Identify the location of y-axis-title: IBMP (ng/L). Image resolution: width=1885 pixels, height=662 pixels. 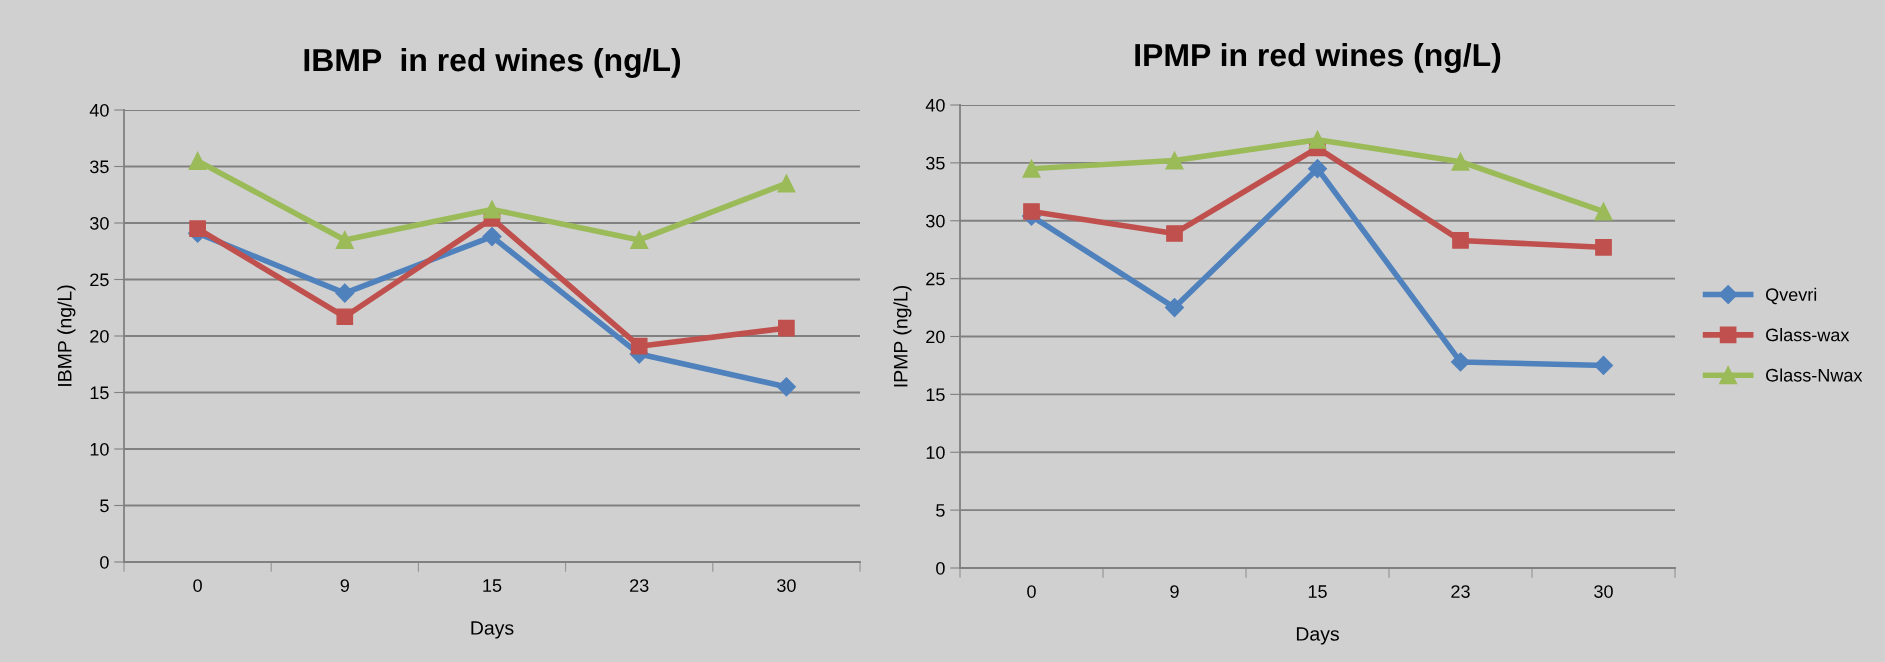
(66, 335).